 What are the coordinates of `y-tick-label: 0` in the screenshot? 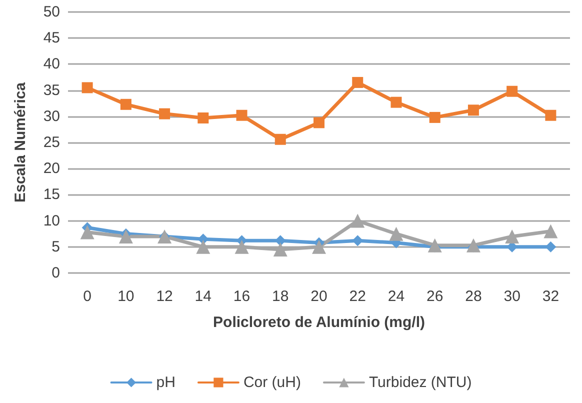 It's located at (56, 273).